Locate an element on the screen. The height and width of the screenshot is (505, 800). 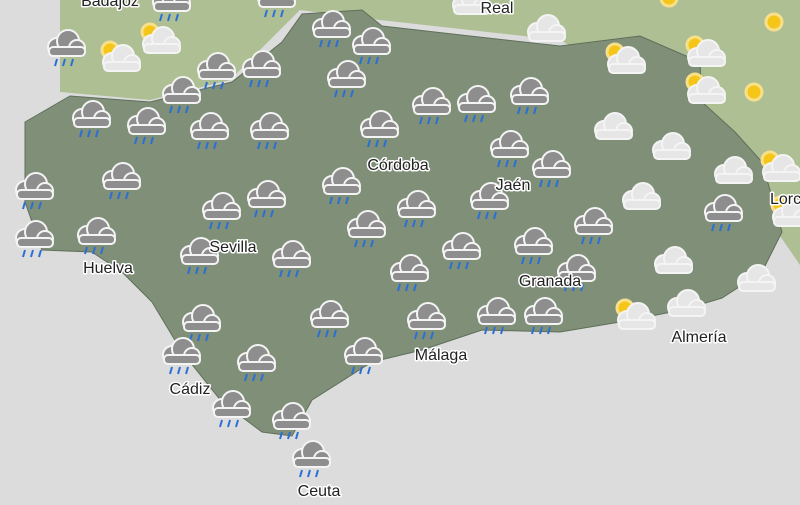
city-label: Córdoba is located at coordinates (397, 165).